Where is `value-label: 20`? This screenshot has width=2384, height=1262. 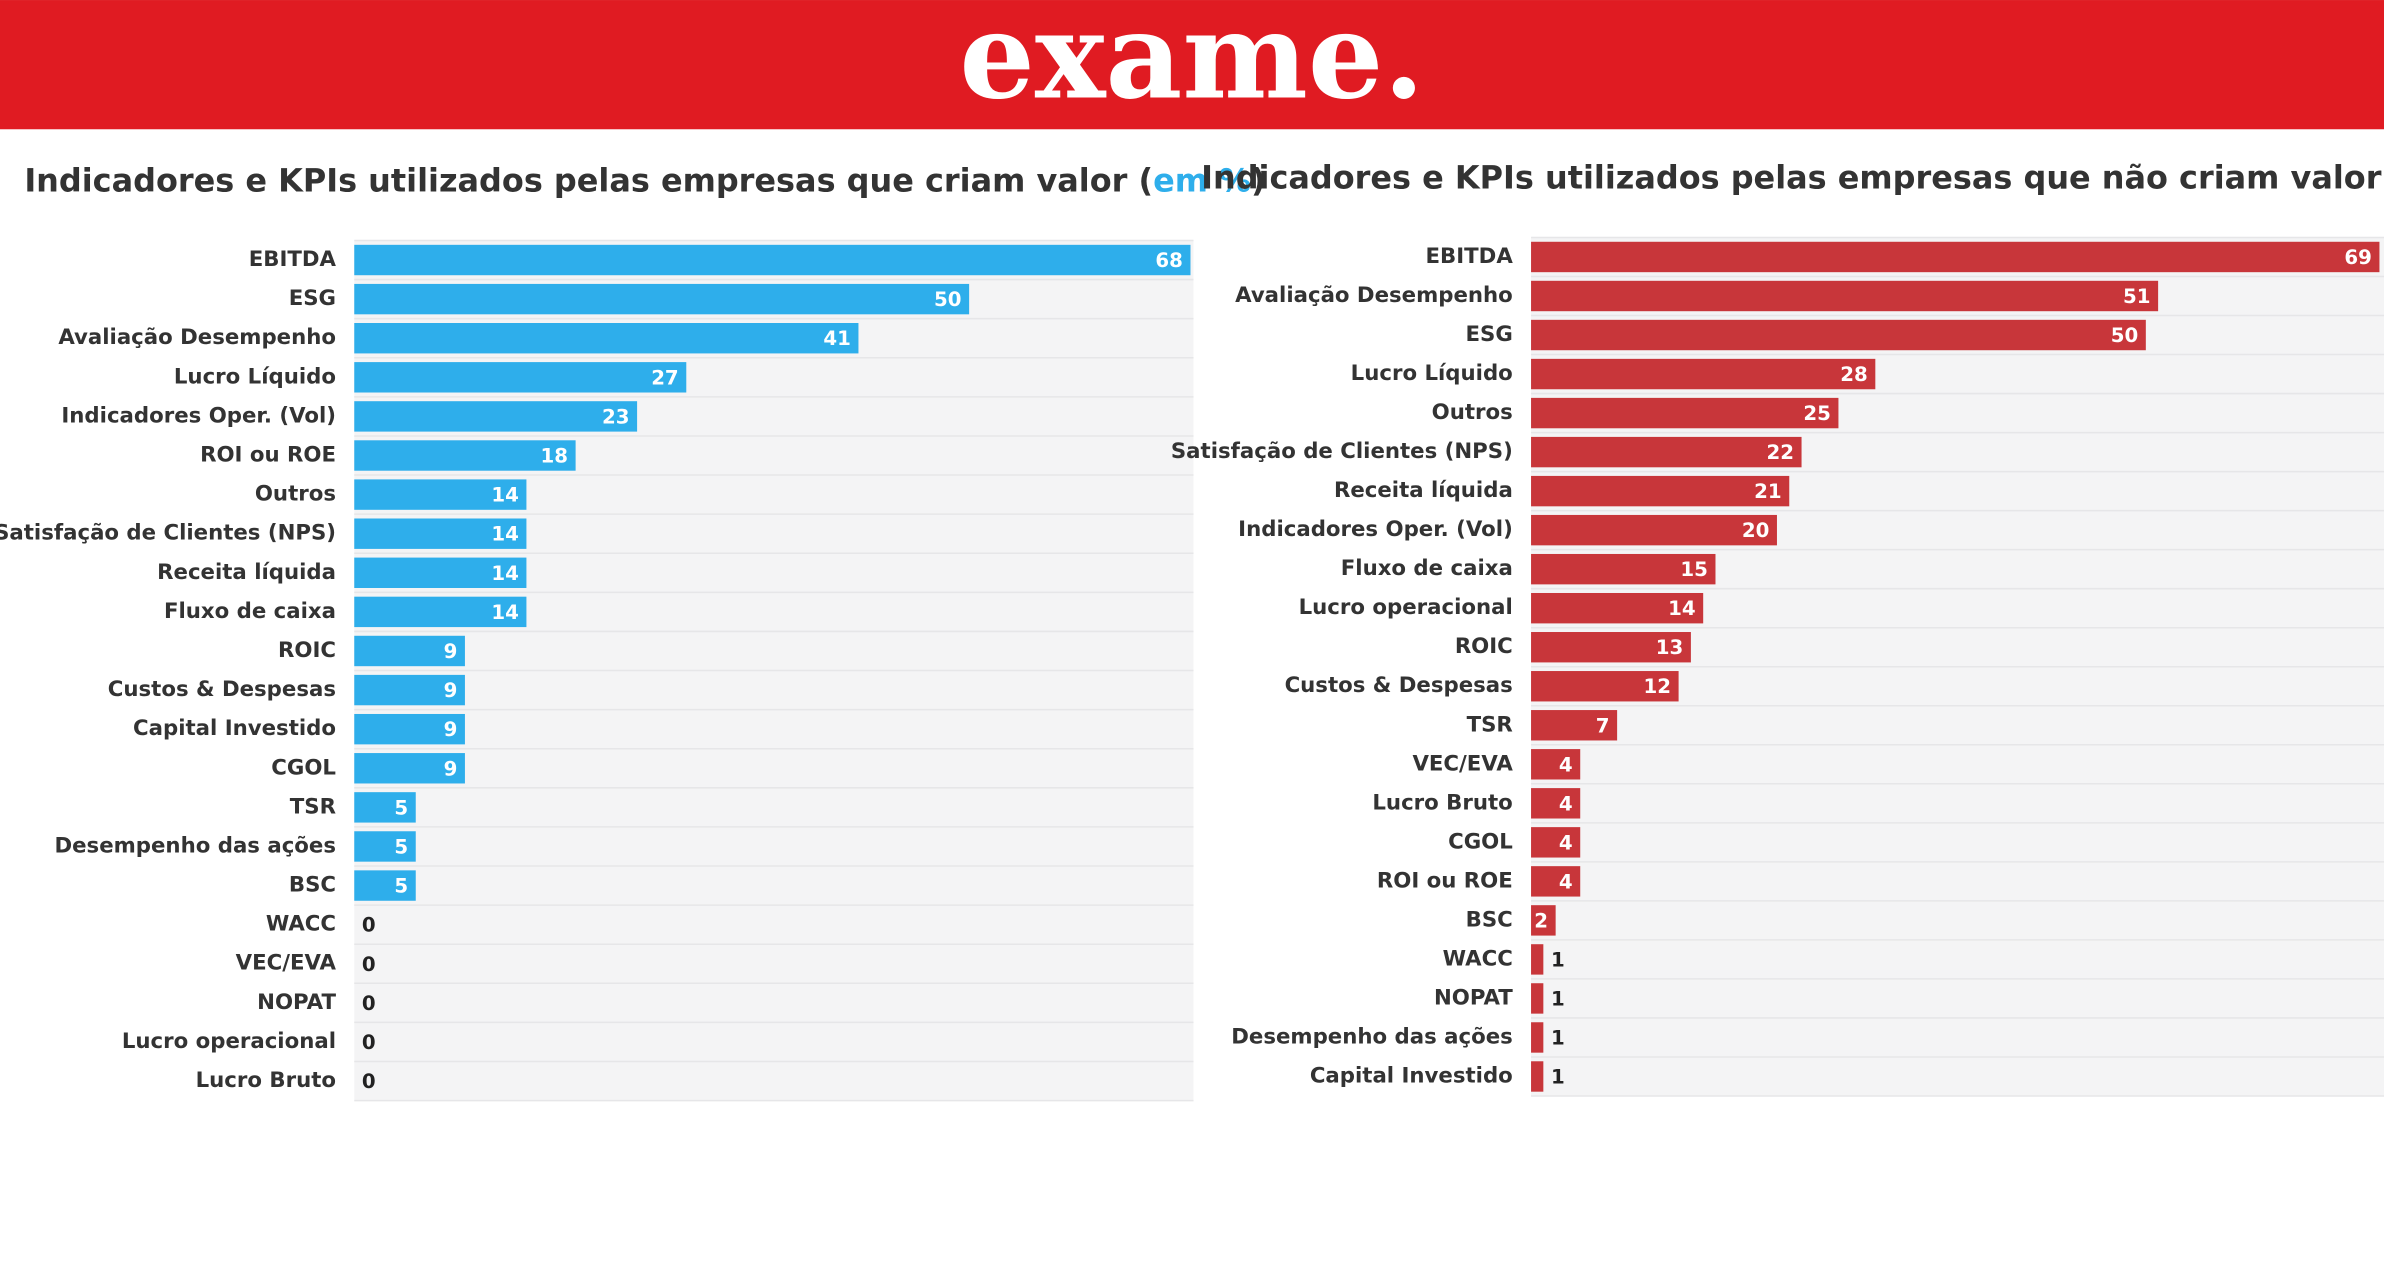 value-label: 20 is located at coordinates (1755, 530).